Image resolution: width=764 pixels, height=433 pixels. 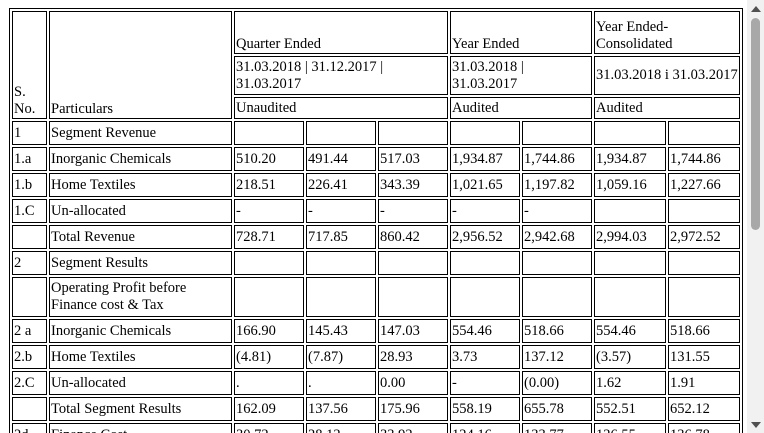 I want to click on value-cell: 1,934.87, so click(x=630, y=159).